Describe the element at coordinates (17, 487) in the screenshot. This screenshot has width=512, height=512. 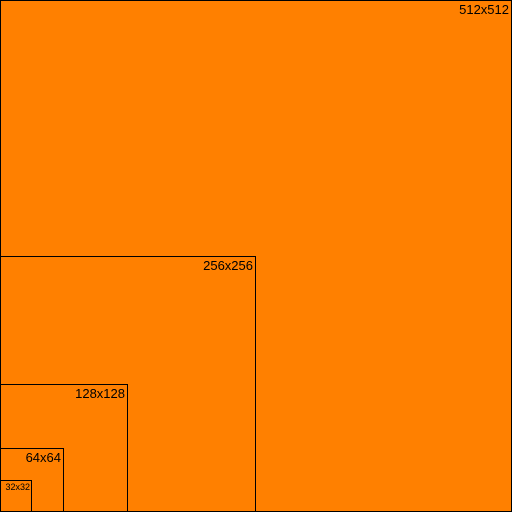
I see `square-label-32: 32x32` at that location.